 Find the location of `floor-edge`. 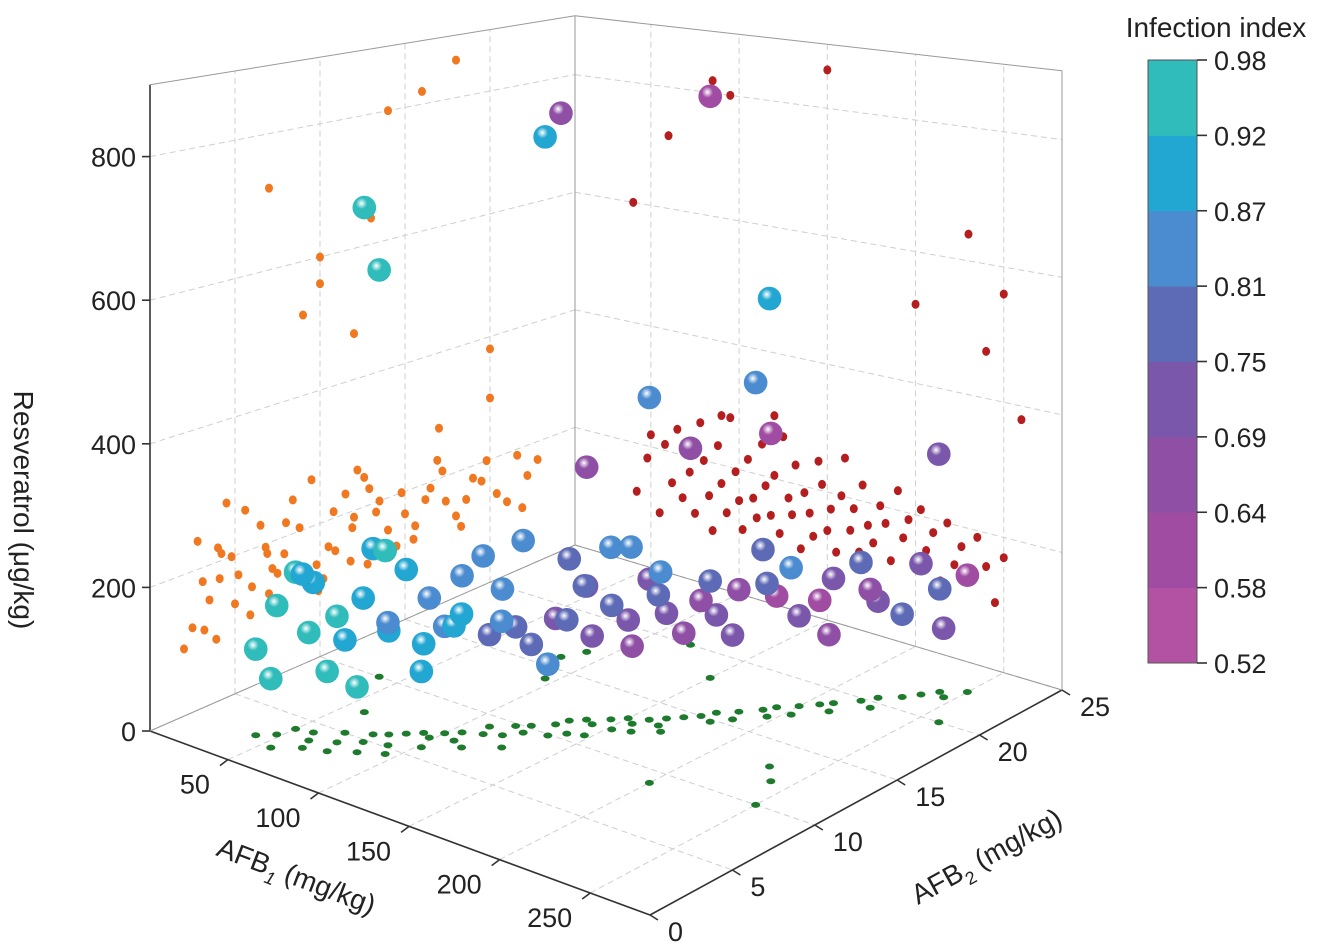

floor-edge is located at coordinates (362, 638).